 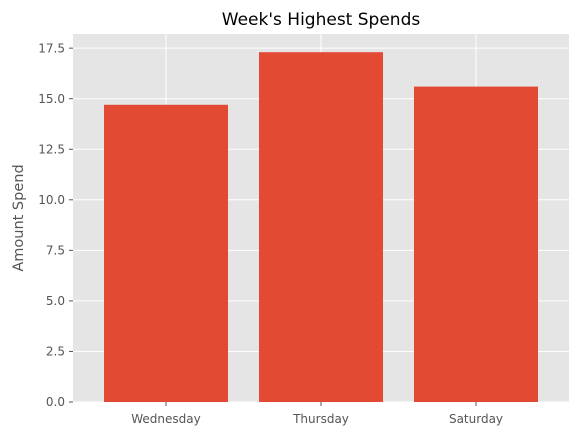 What do you see at coordinates (19, 217) in the screenshot?
I see `y-axis-label: Amount Spend` at bounding box center [19, 217].